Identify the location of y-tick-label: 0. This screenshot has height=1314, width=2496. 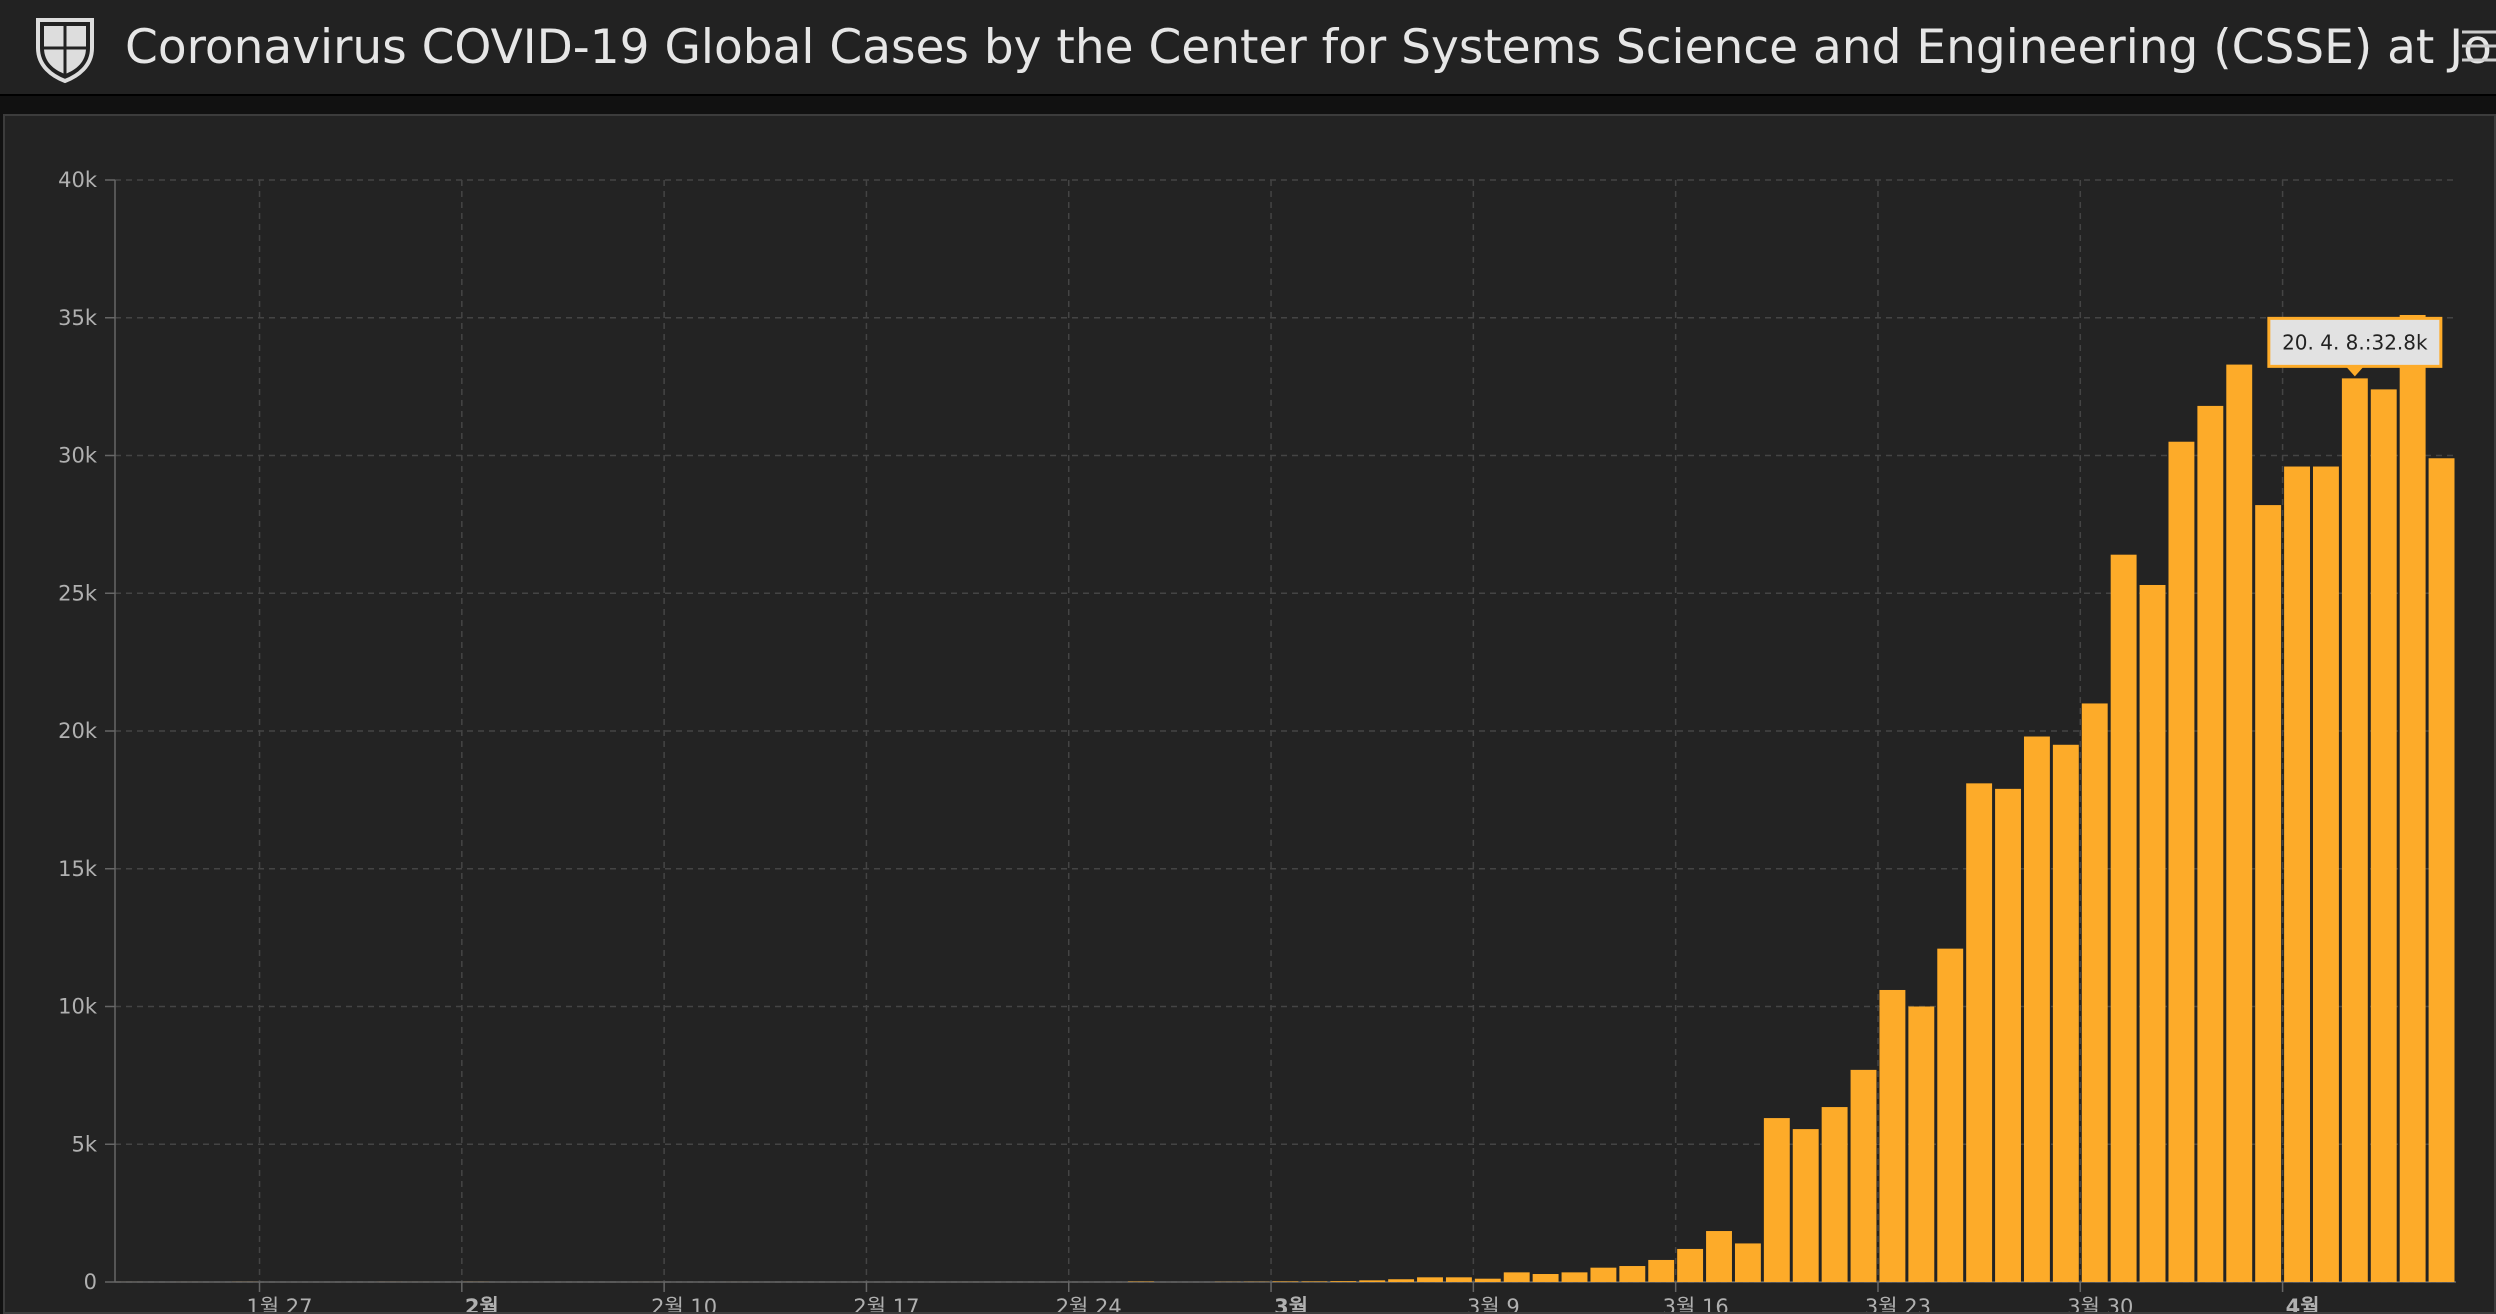
(90, 1282).